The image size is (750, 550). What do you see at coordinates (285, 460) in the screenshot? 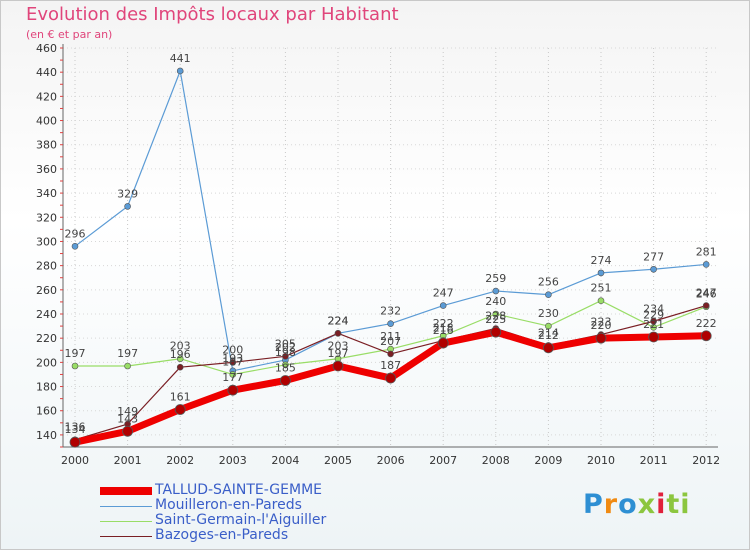
I see `x-tick-label: 2004` at bounding box center [285, 460].